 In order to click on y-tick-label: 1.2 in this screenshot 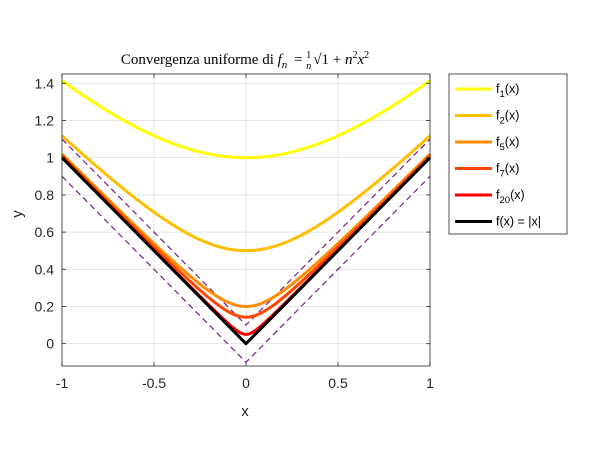, I will do `click(45, 120)`.